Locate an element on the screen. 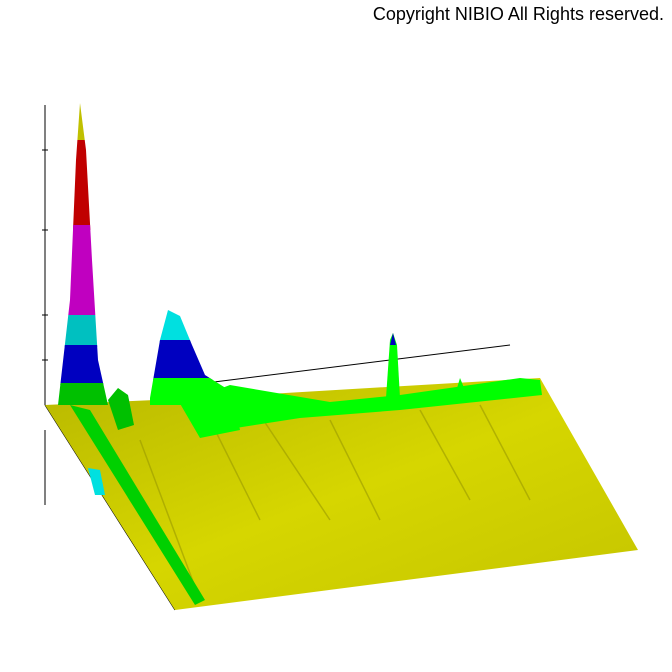 The image size is (672, 672). ridge-front is located at coordinates (137, 505).